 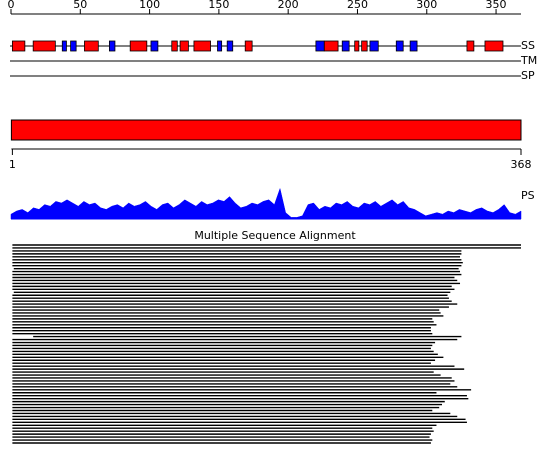 What do you see at coordinates (496, 5) in the screenshot?
I see `tick-label: 350` at bounding box center [496, 5].